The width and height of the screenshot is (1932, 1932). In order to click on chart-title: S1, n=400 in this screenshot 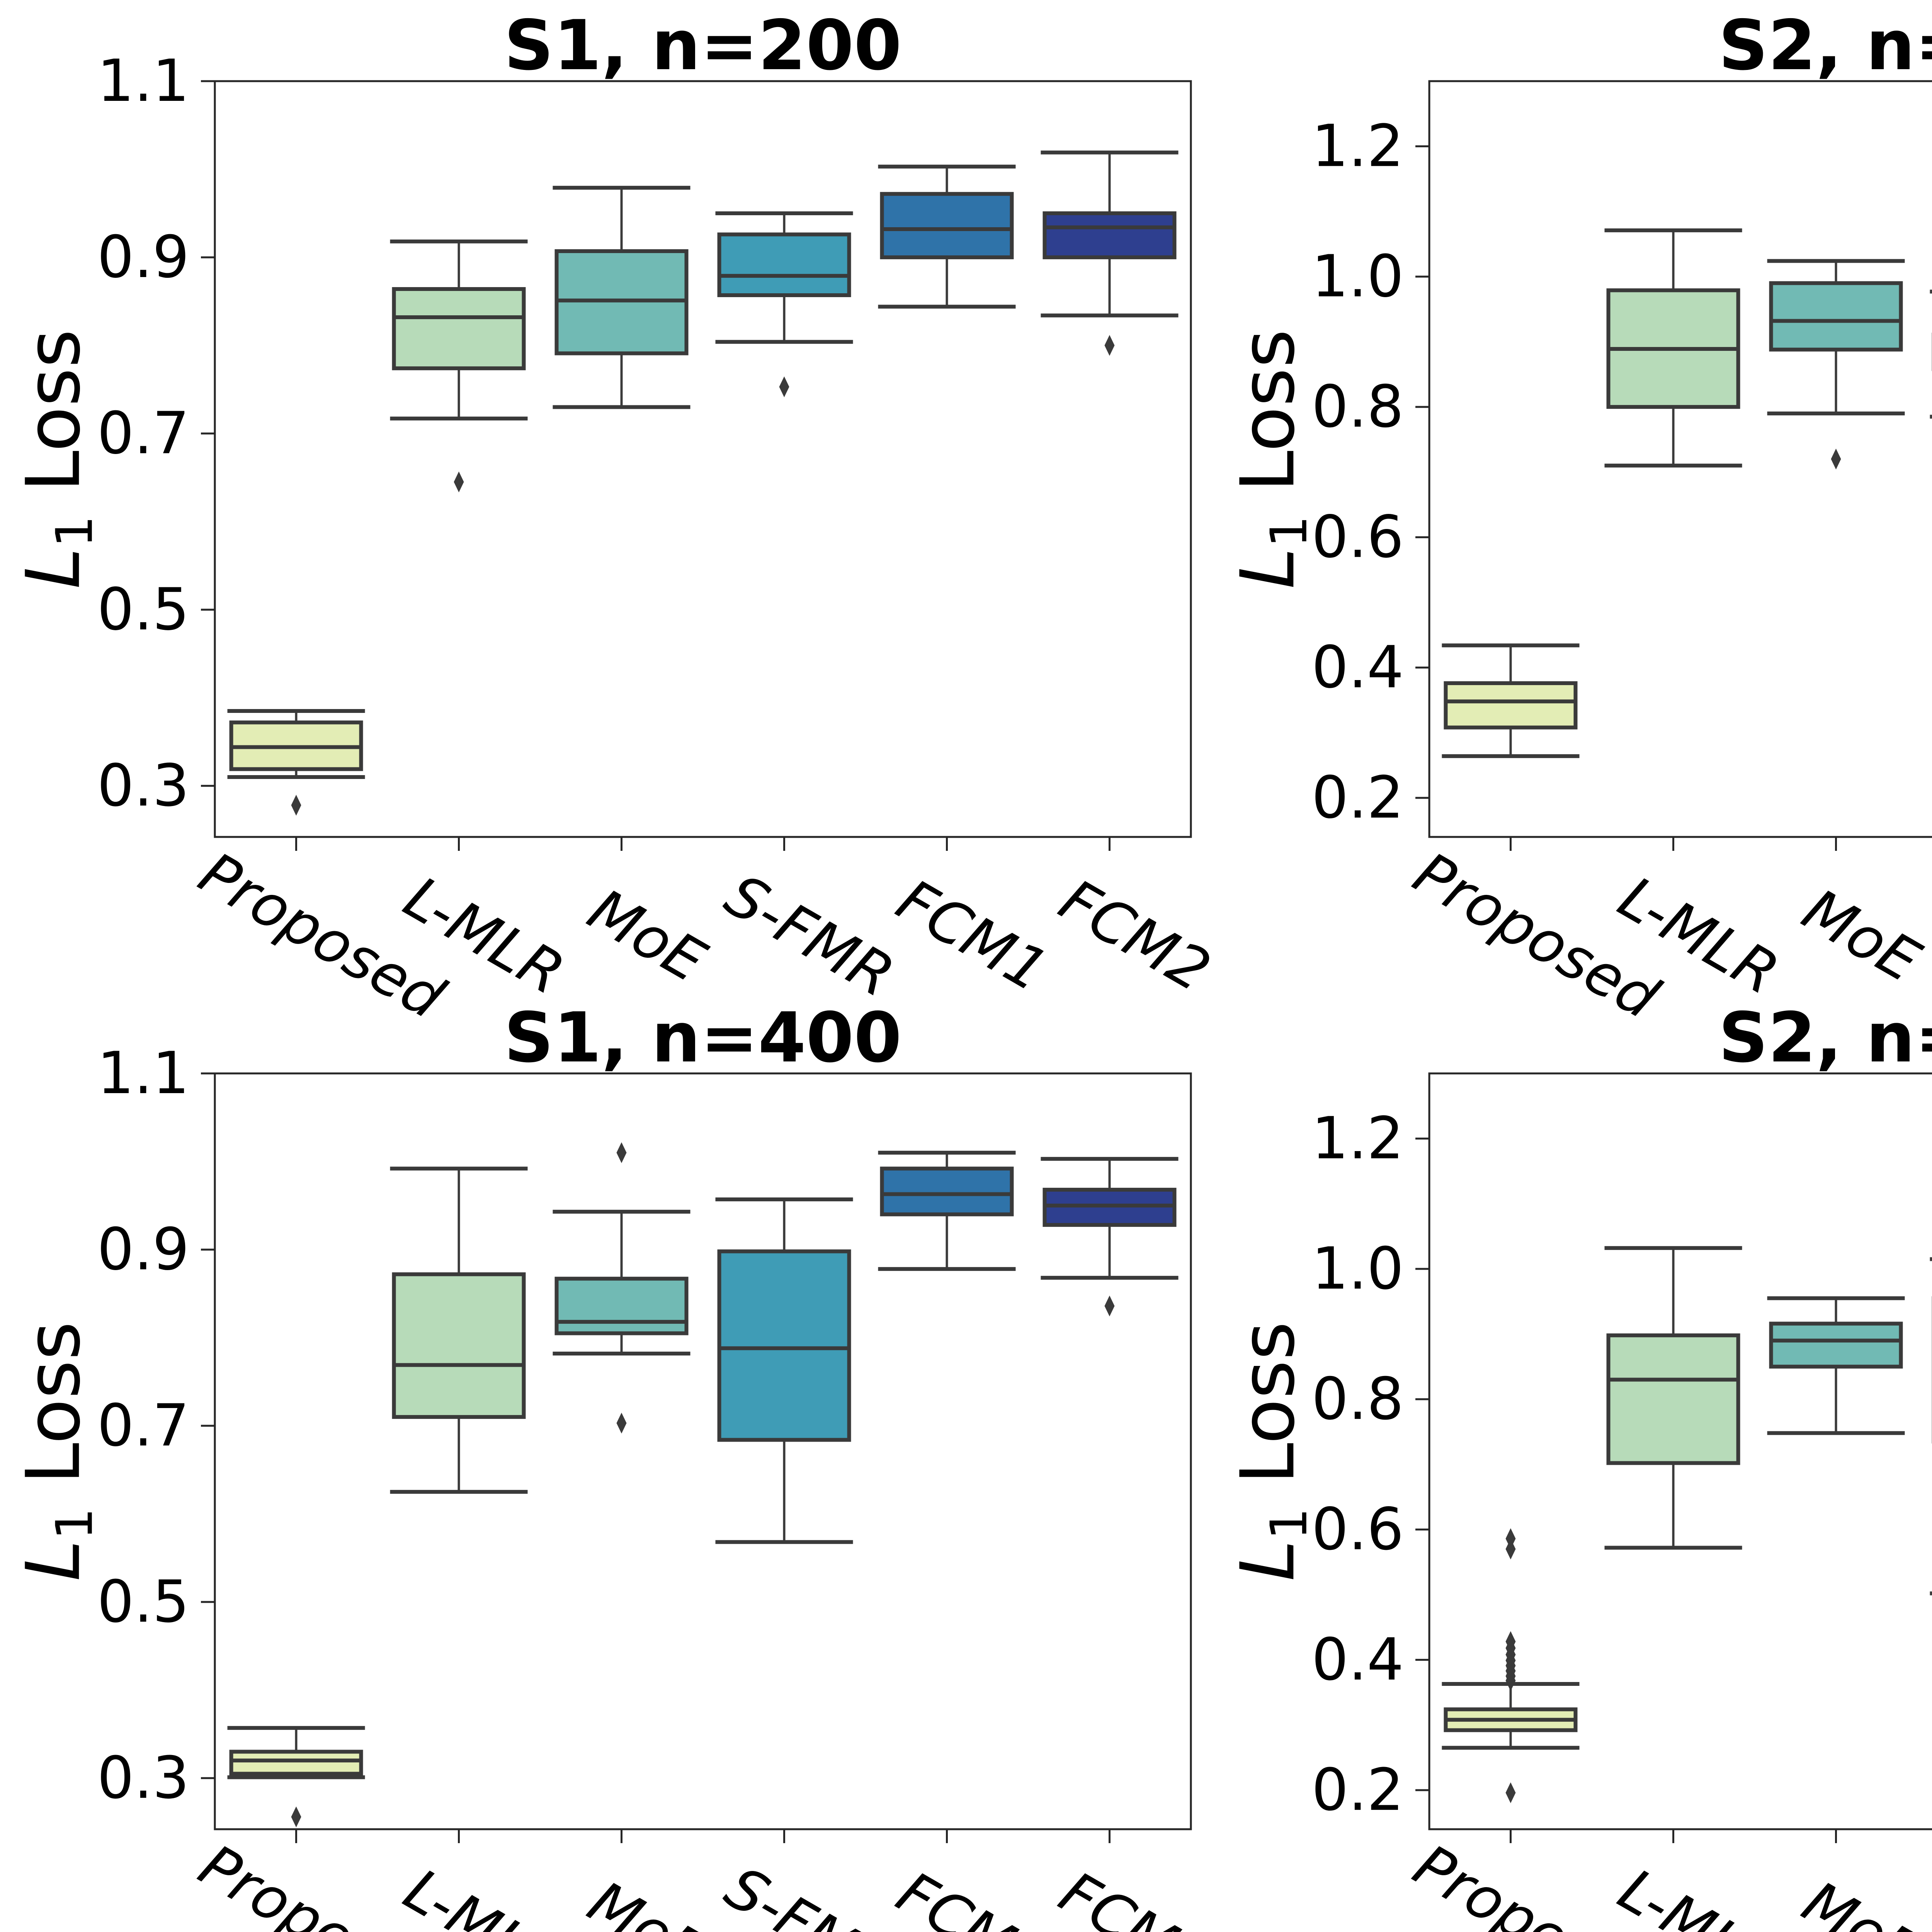, I will do `click(703, 1038)`.